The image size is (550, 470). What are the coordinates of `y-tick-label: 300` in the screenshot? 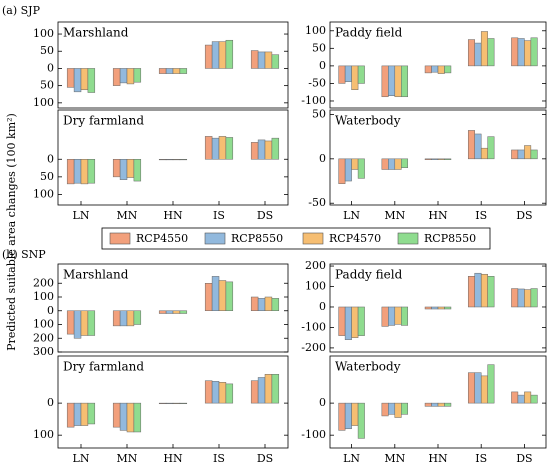 It's located at (43, 351).